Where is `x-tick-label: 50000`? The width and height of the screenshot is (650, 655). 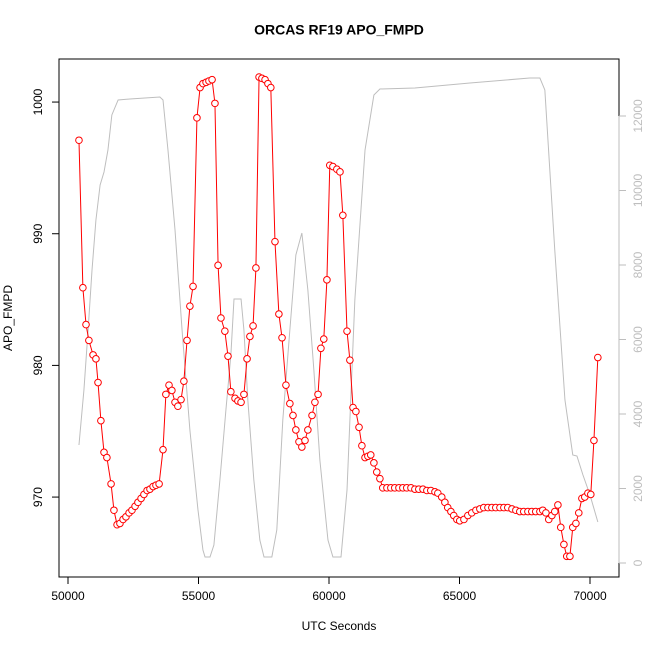 x-tick-label: 50000 is located at coordinates (68, 596).